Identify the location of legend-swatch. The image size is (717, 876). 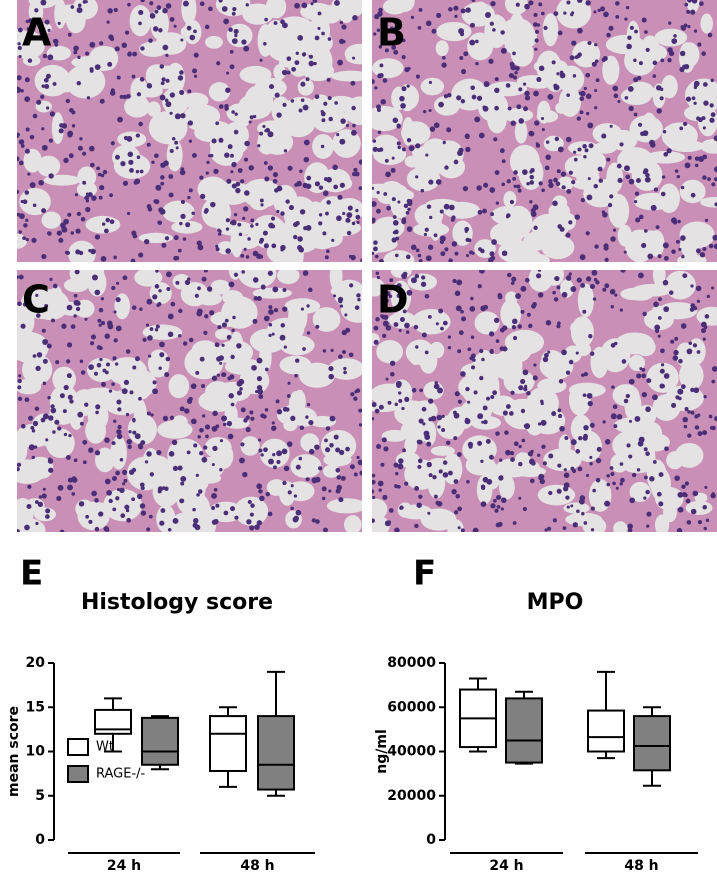
(78, 774).